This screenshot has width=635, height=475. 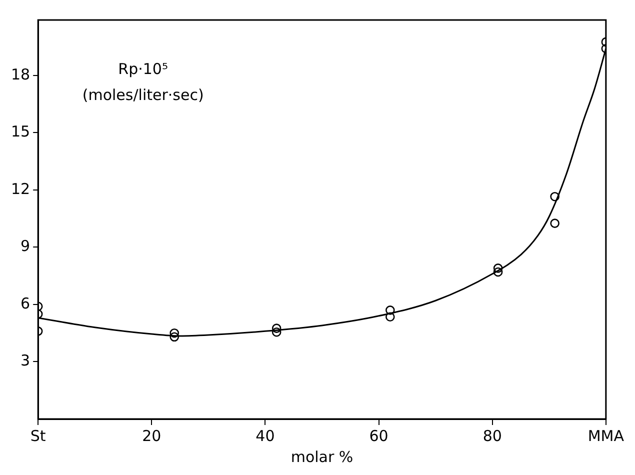 What do you see at coordinates (20, 131) in the screenshot?
I see `y-tick-label: 15` at bounding box center [20, 131].